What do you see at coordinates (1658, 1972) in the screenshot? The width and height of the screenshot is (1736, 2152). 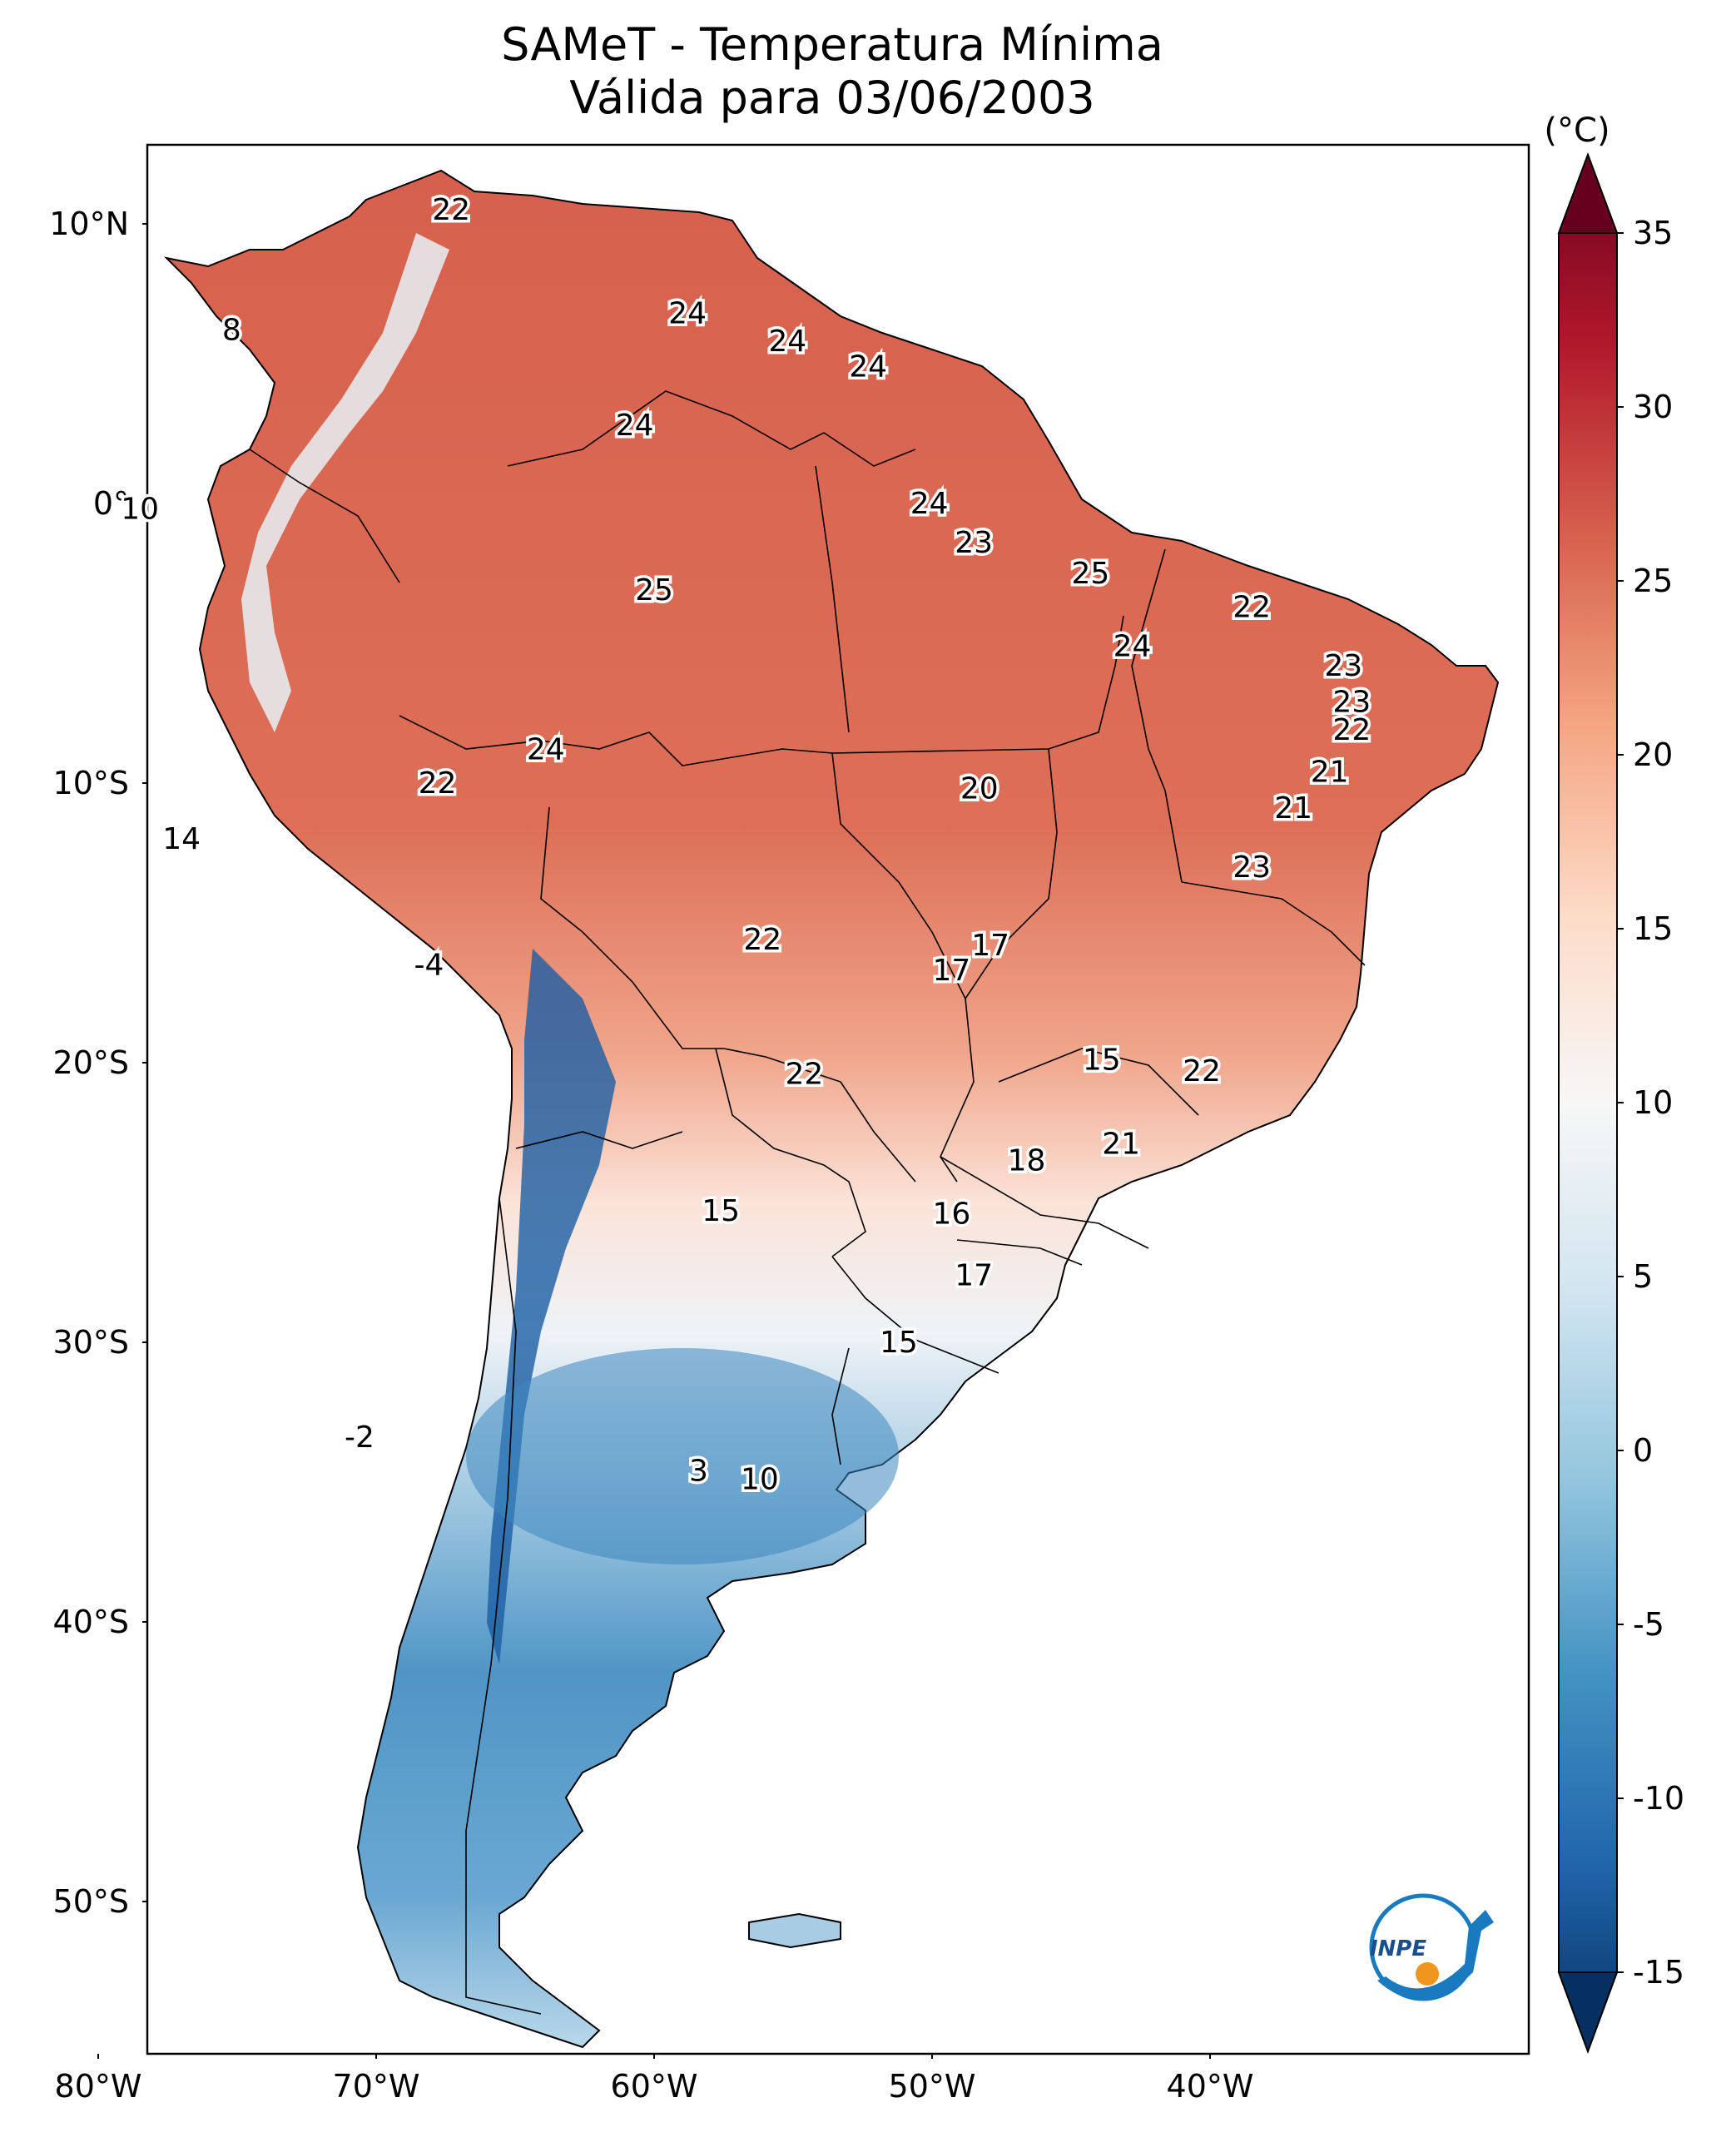 I see `colorbar-tick-label: -15` at bounding box center [1658, 1972].